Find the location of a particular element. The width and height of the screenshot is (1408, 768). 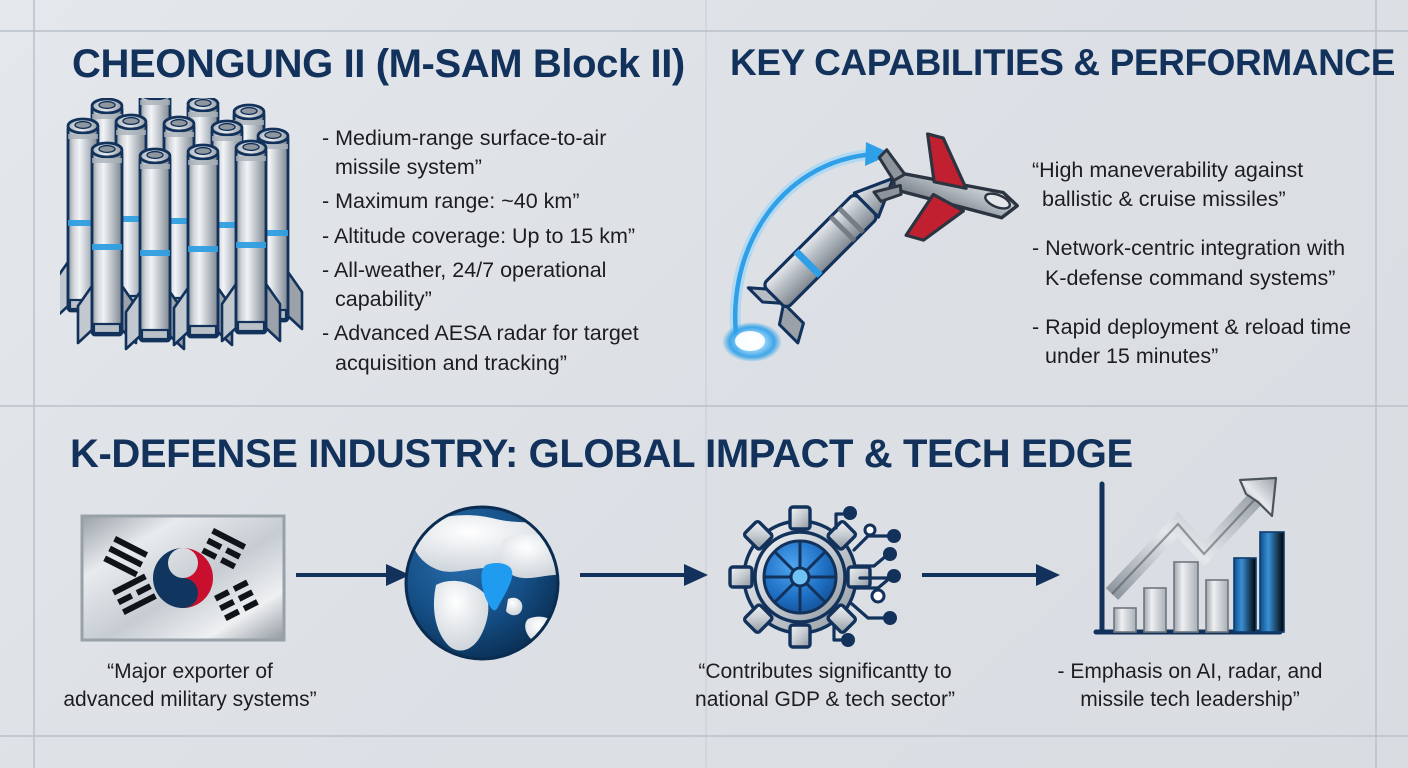

arrow-globe-to-gear is located at coordinates (645, 575).